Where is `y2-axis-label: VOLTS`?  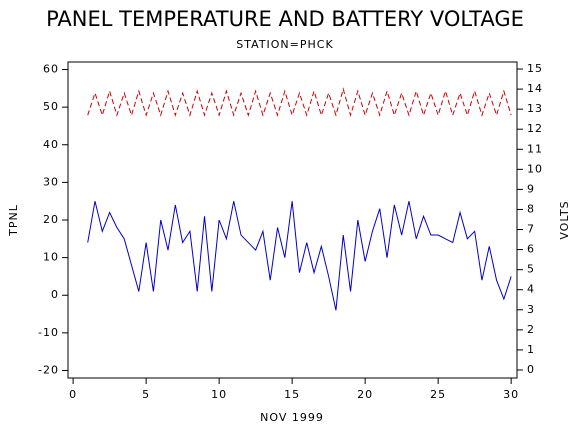
y2-axis-label: VOLTS is located at coordinates (564, 219).